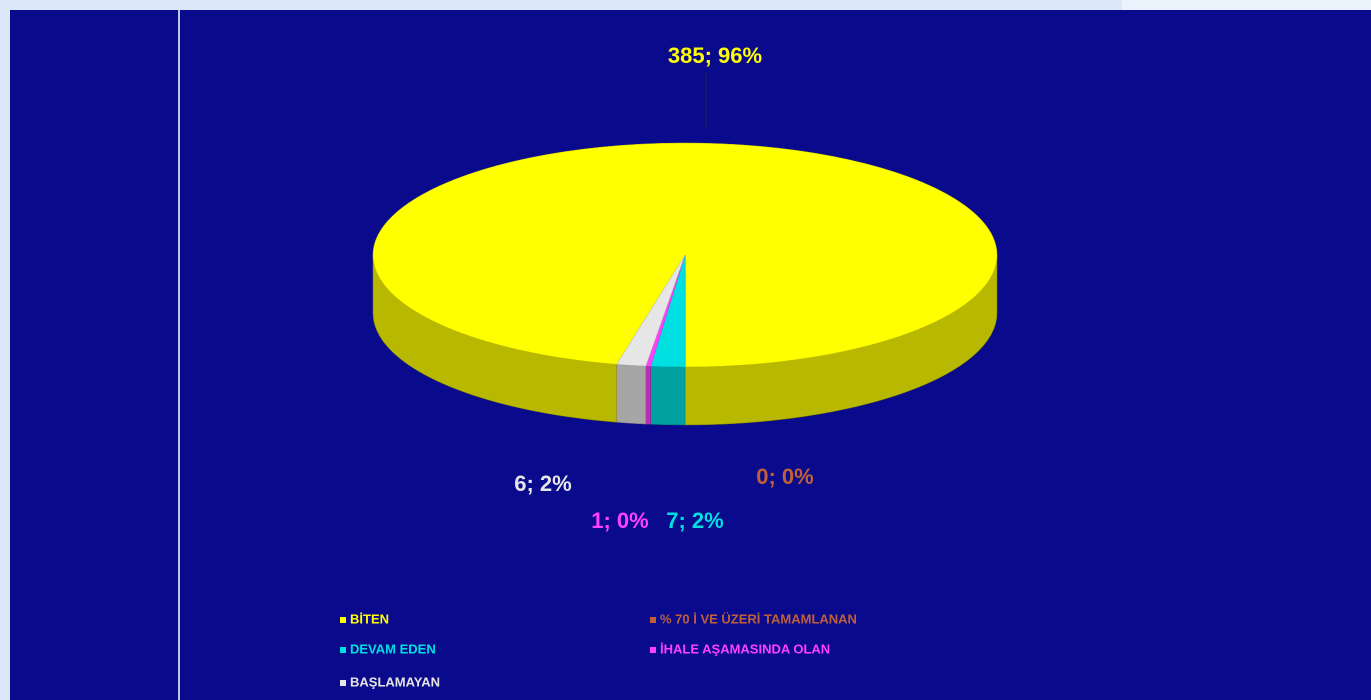 Image resolution: width=1371 pixels, height=700 pixels. Describe the element at coordinates (651, 310) in the screenshot. I see `slice` at that location.